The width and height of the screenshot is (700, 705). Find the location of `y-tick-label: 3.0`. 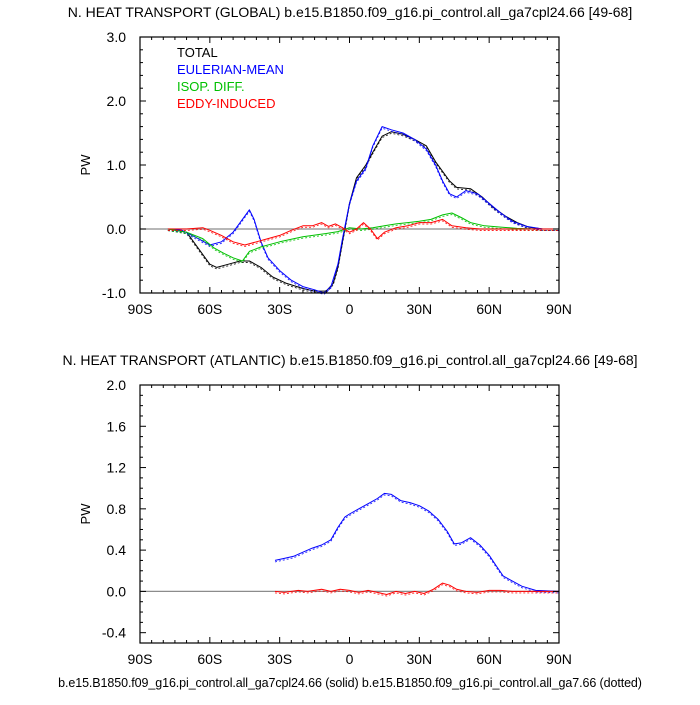

y-tick-label: 3.0 is located at coordinates (117, 37).